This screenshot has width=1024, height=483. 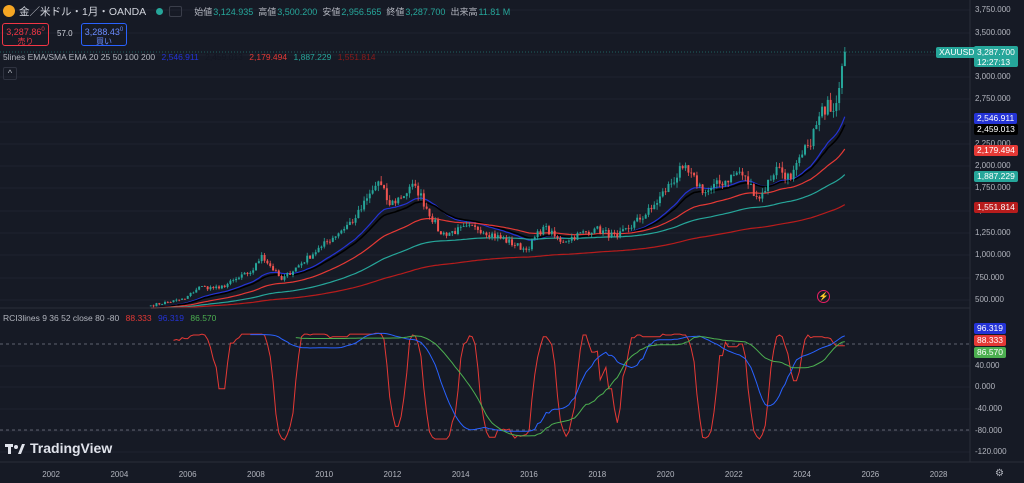 I want to click on ema25-tag: 2,459.013, so click(x=996, y=129).